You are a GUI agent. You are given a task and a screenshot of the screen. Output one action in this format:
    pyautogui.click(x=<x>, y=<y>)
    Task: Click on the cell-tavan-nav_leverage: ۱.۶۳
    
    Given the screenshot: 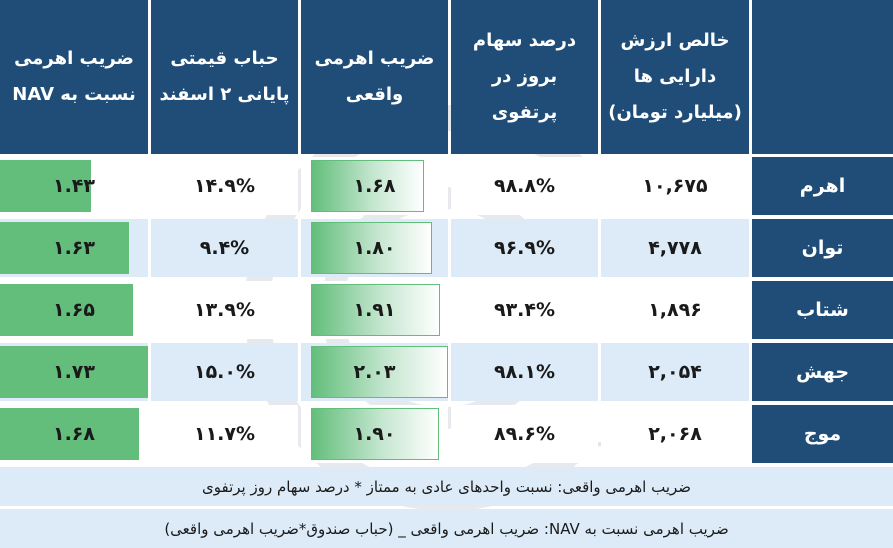 What is the action you would take?
    pyautogui.click(x=74, y=248)
    